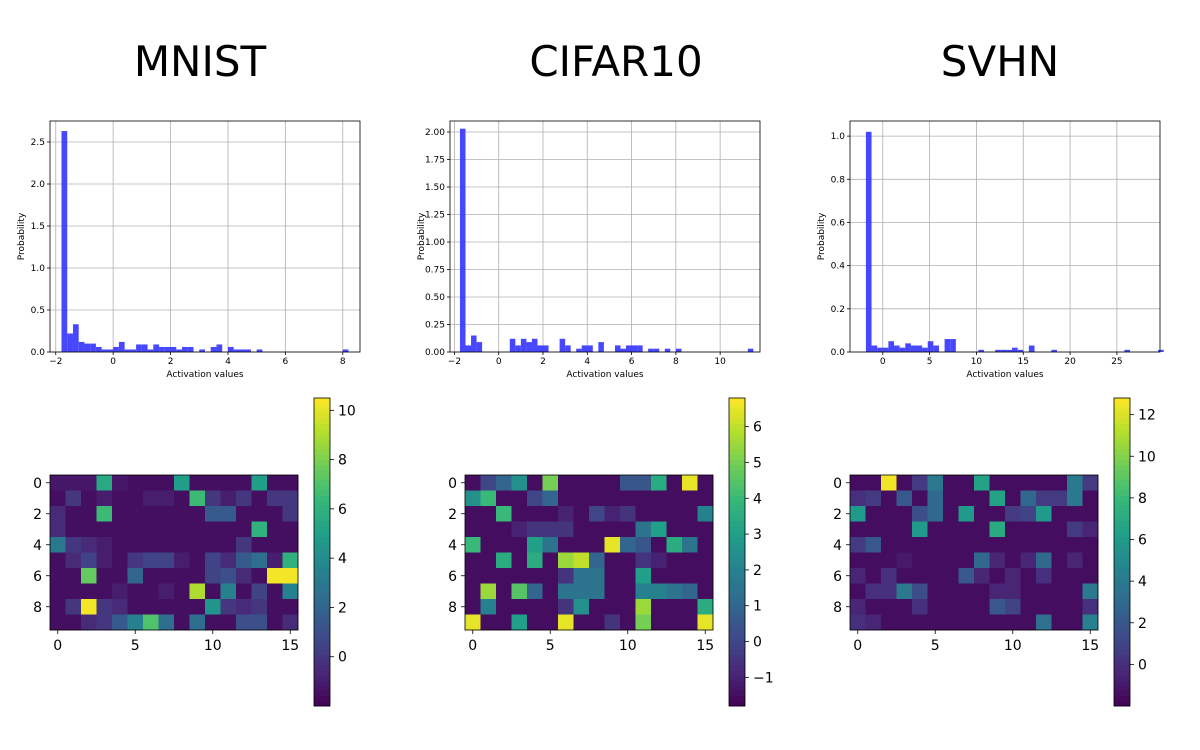 Image resolution: width=1200 pixels, height=750 pixels. I want to click on plot-frame, so click(605, 236).